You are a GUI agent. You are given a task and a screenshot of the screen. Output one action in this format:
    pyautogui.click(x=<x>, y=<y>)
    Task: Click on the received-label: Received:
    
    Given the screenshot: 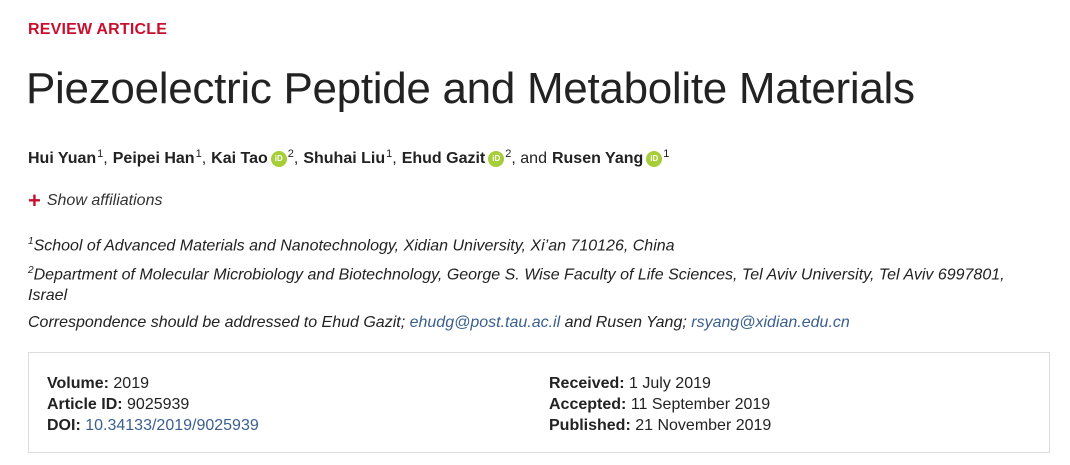 What is the action you would take?
    pyautogui.click(x=587, y=383)
    